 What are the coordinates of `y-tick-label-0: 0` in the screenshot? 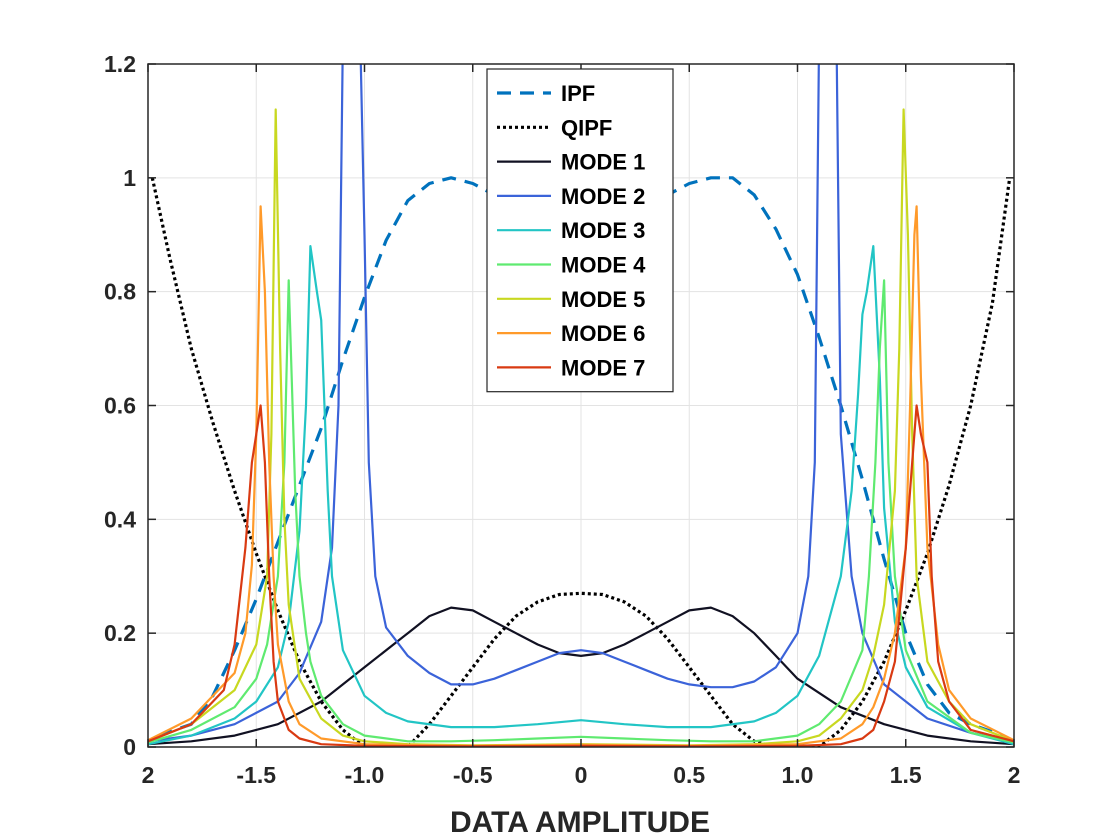 It's located at (129, 747).